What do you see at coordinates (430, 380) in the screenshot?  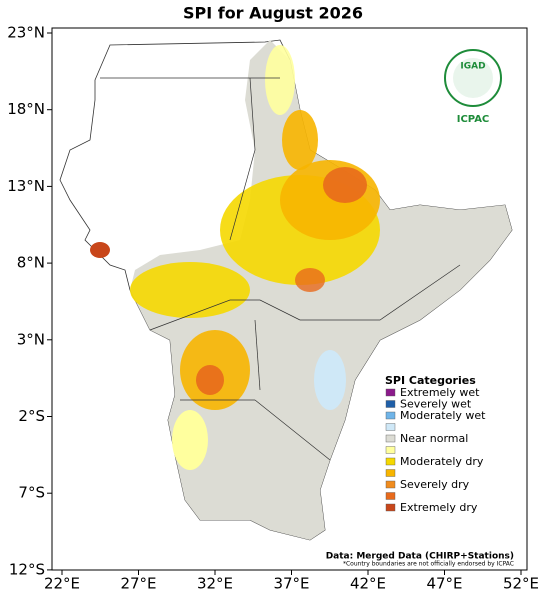 I see `legend-title: SPI Categories` at bounding box center [430, 380].